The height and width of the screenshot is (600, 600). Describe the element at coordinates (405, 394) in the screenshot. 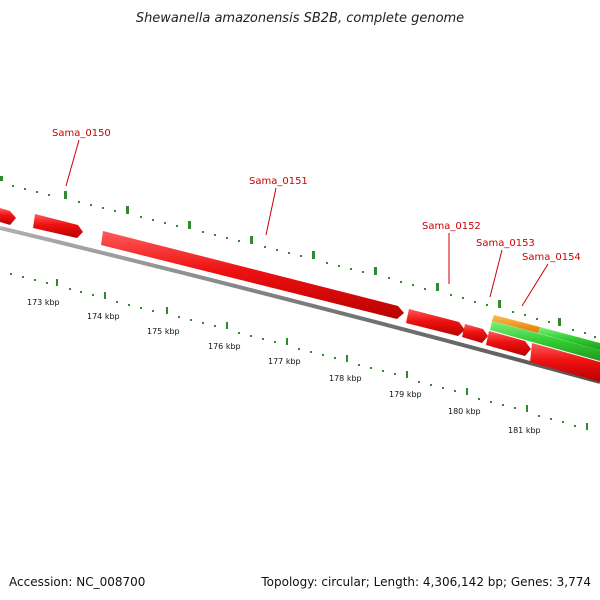

I see `kbp-label: 179 kbp` at that location.